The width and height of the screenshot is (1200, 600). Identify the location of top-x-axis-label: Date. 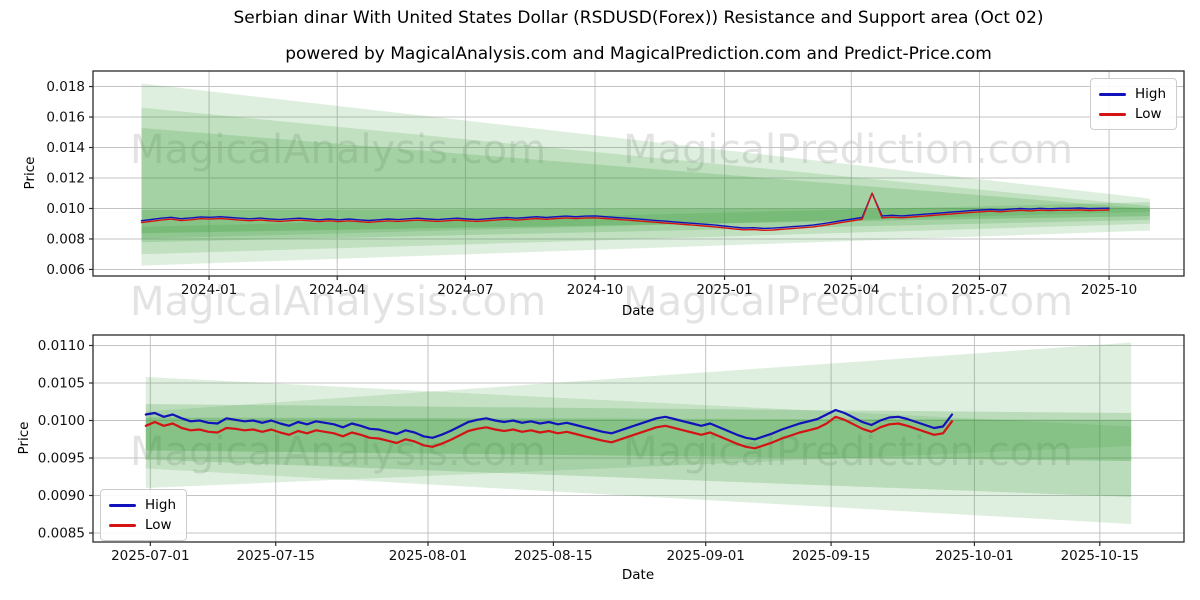
(638, 311).